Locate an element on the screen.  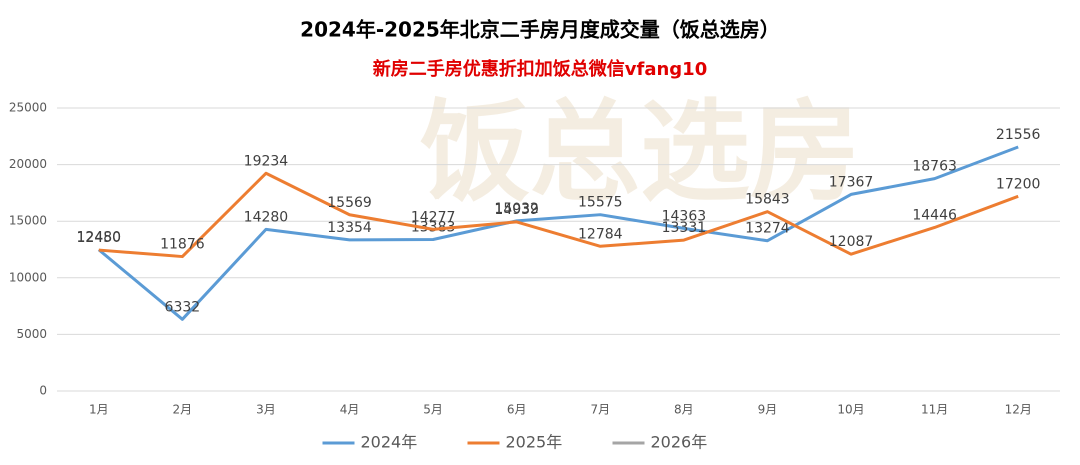
data-label: 12480 is located at coordinates (99, 238).